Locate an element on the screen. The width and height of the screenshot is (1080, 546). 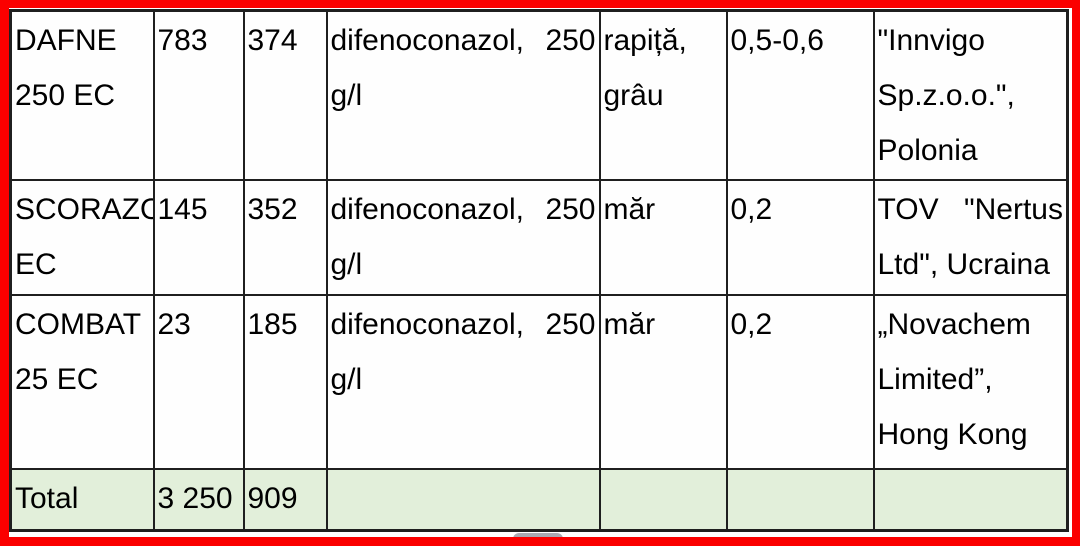
manufacturer-cell: „Novachem Limited”, Hong Kong is located at coordinates (970, 381).